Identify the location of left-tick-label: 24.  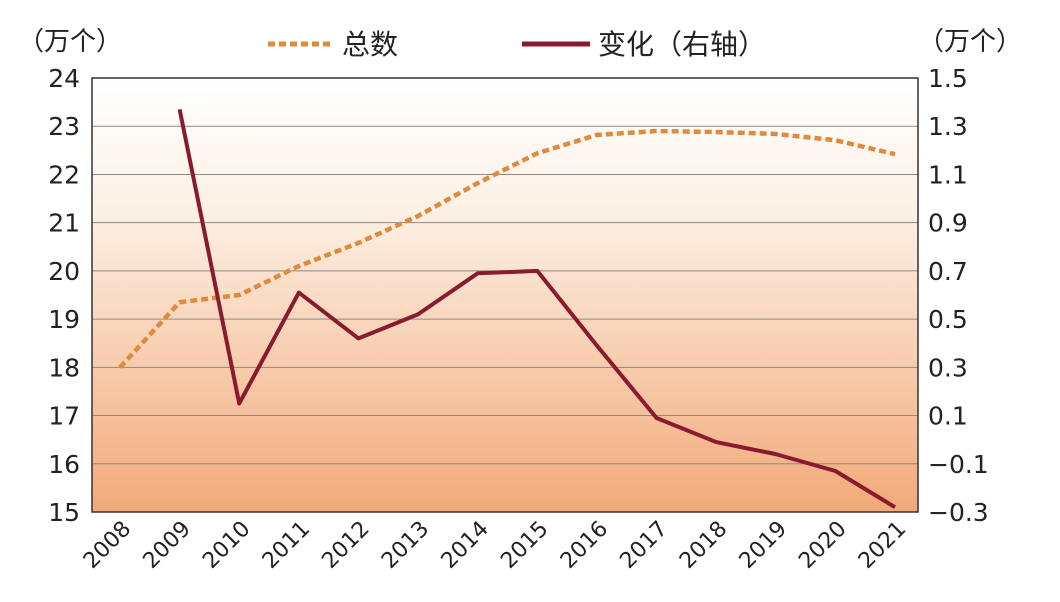
(64, 78).